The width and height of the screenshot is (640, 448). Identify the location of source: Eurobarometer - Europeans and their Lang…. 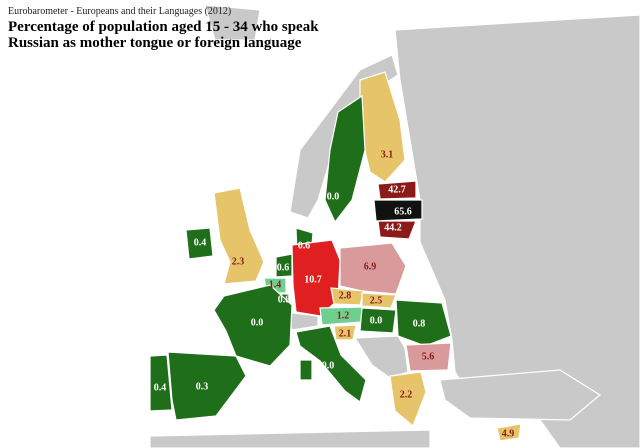
(119, 11).